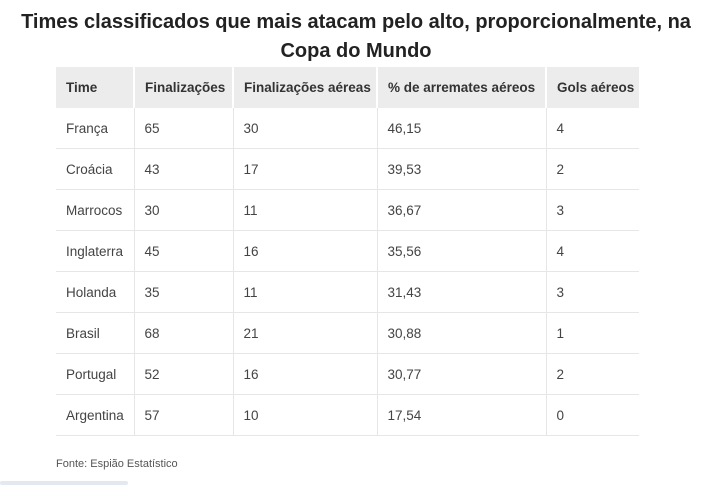  I want to click on cell-gols-aereos: 1, so click(592, 333).